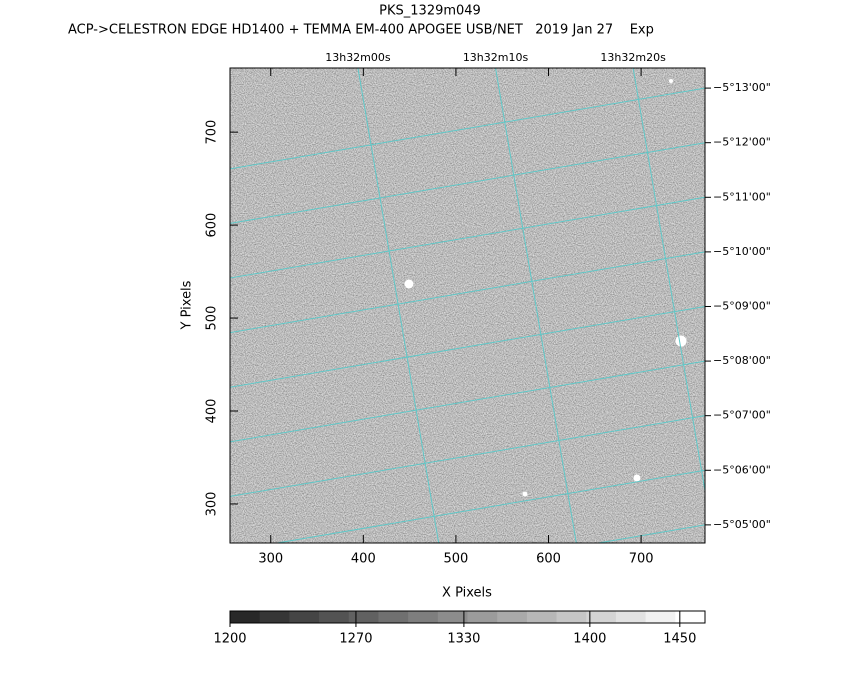 The image size is (850, 680). I want to click on y-tick-label: 700, so click(212, 132).